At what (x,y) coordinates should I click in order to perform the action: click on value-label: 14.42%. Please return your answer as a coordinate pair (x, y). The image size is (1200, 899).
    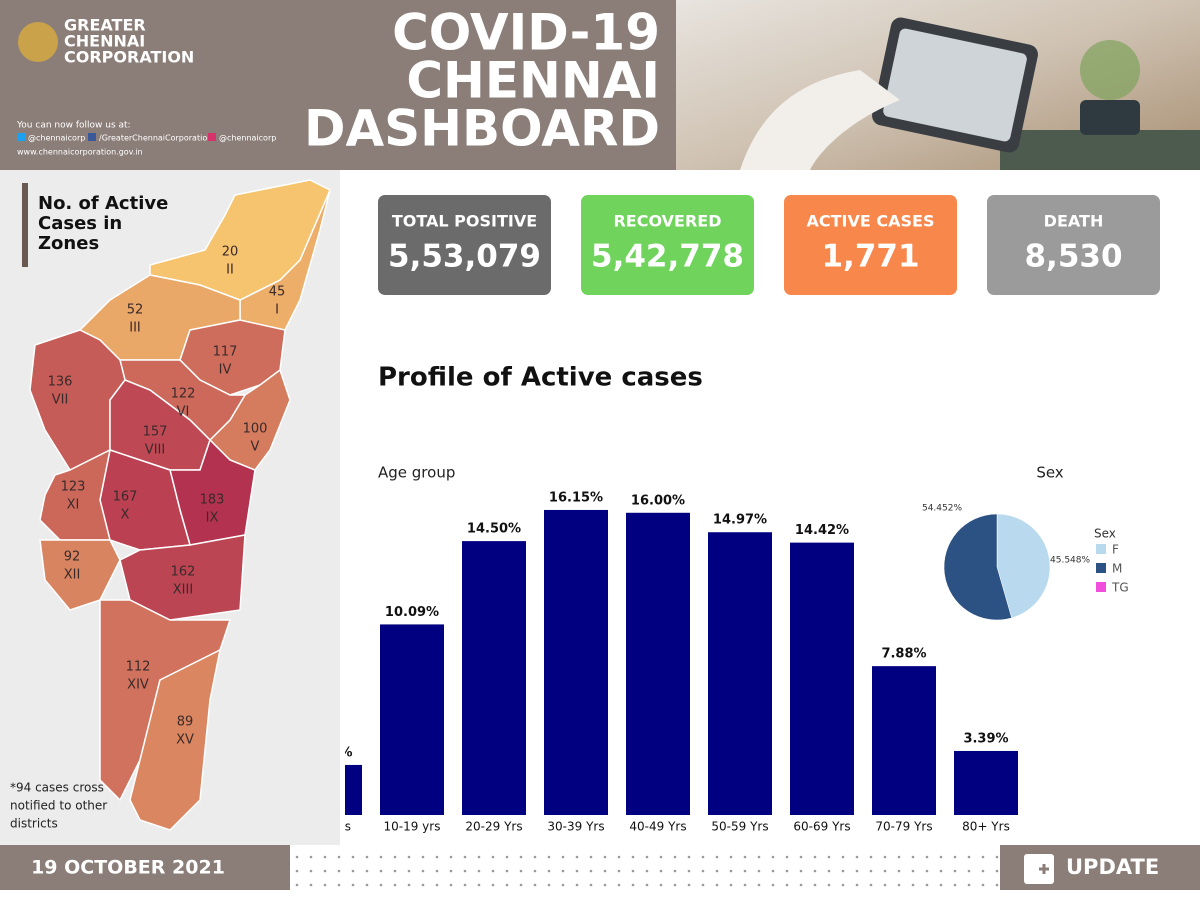
    Looking at the image, I should click on (822, 530).